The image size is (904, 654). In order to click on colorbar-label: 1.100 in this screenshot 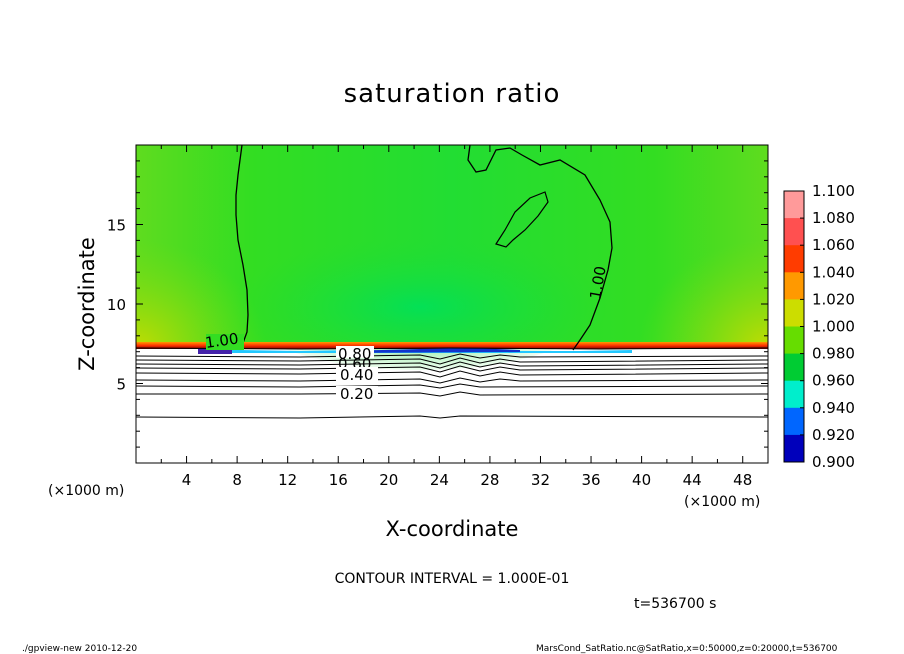, I will do `click(833, 191)`.